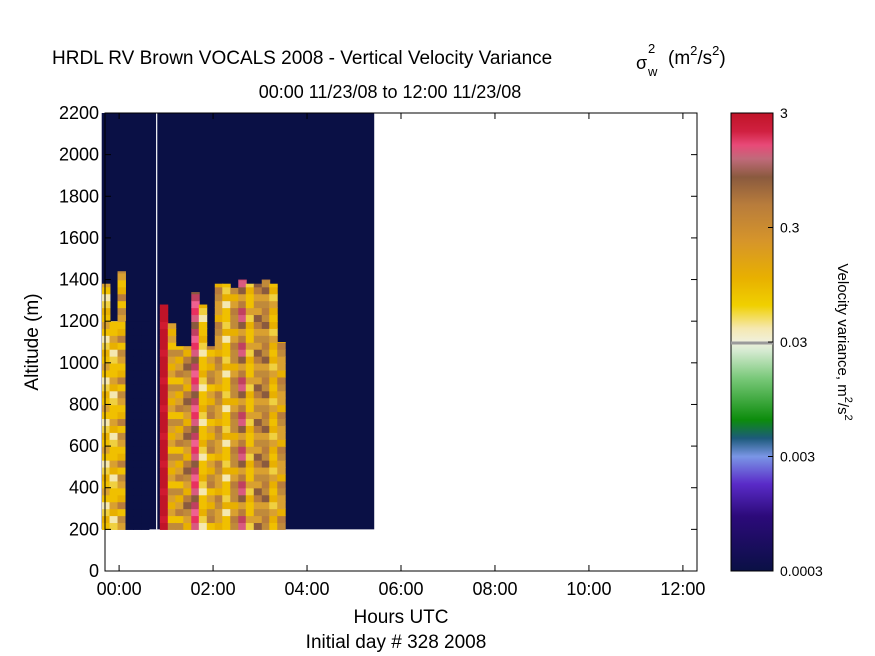  What do you see at coordinates (84, 488) in the screenshot?
I see `y-tick-label: 400` at bounding box center [84, 488].